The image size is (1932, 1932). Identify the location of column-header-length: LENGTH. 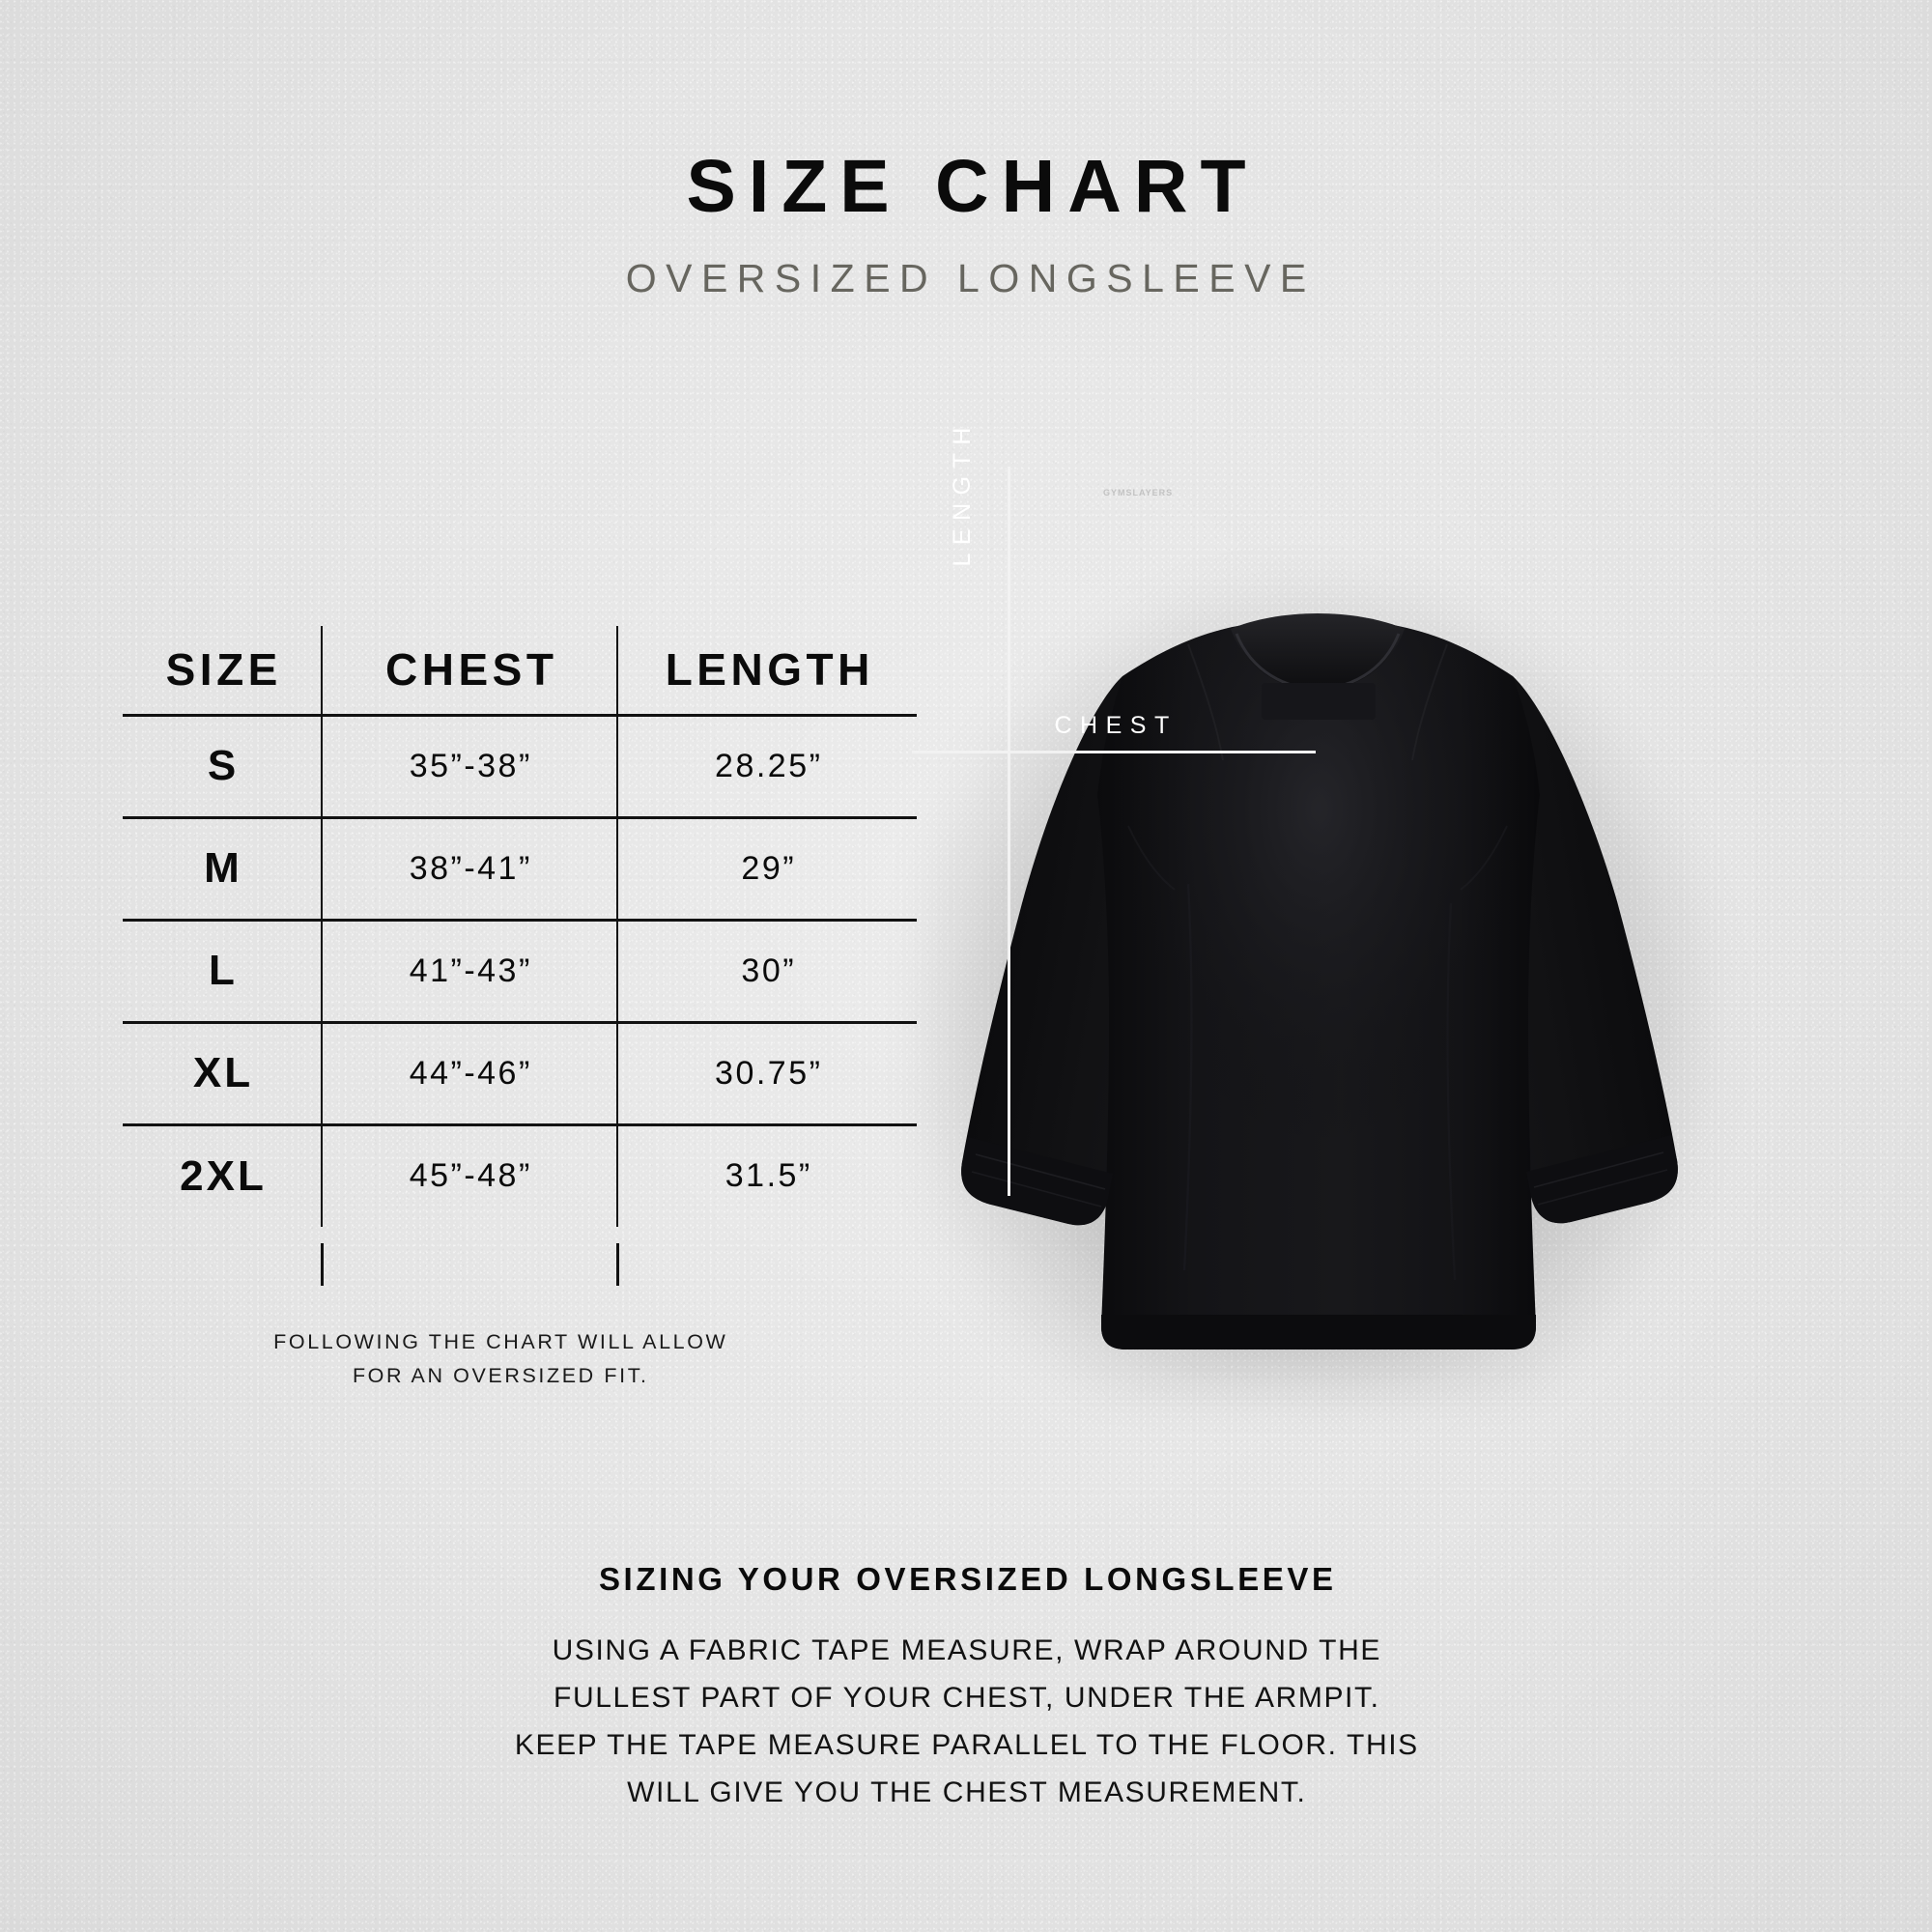
(769, 670).